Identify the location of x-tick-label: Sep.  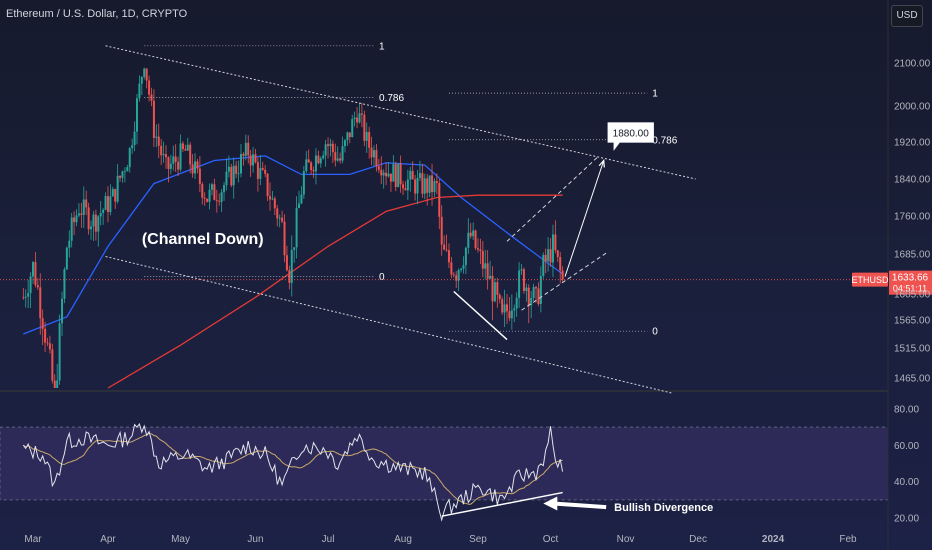
(478, 539).